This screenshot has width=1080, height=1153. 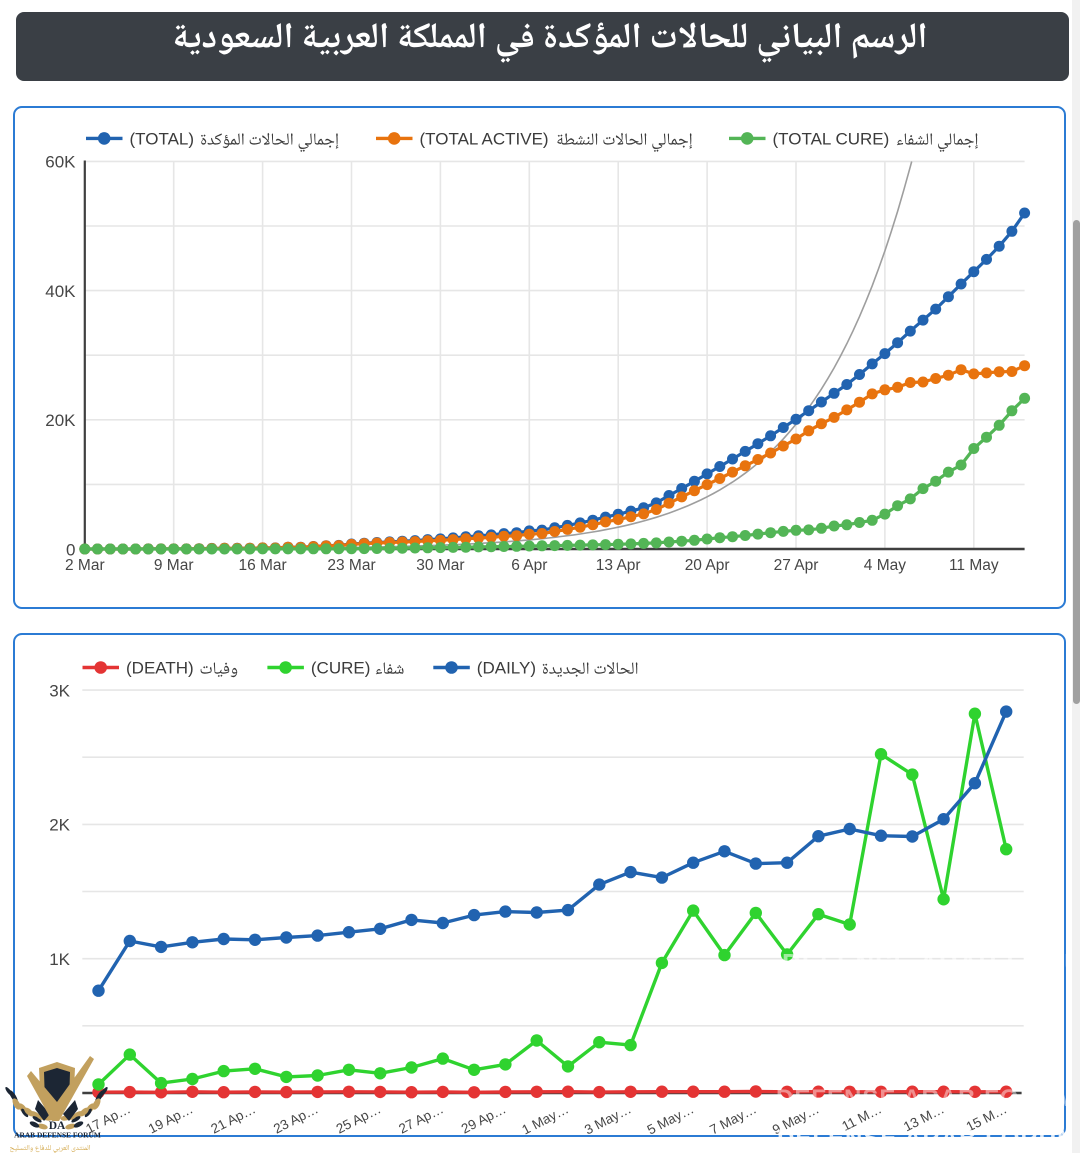 What do you see at coordinates (162, 139) in the screenshot?
I see `svg-text: (TOTAL)` at bounding box center [162, 139].